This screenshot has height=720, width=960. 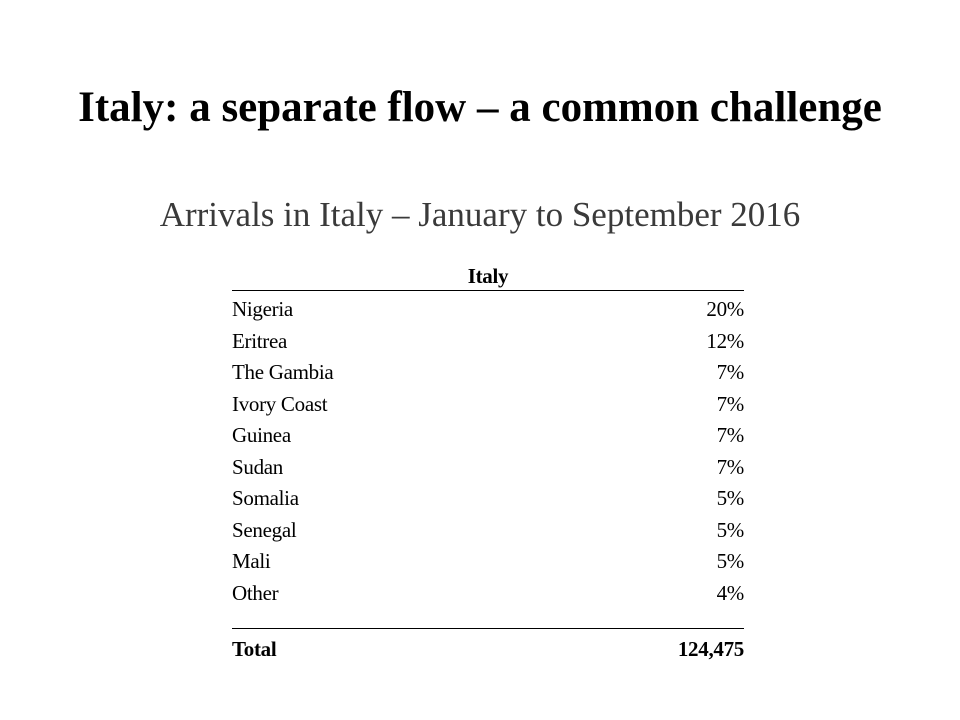 What do you see at coordinates (488, 310) in the screenshot?
I see `table-row: Nigeria 20%` at bounding box center [488, 310].